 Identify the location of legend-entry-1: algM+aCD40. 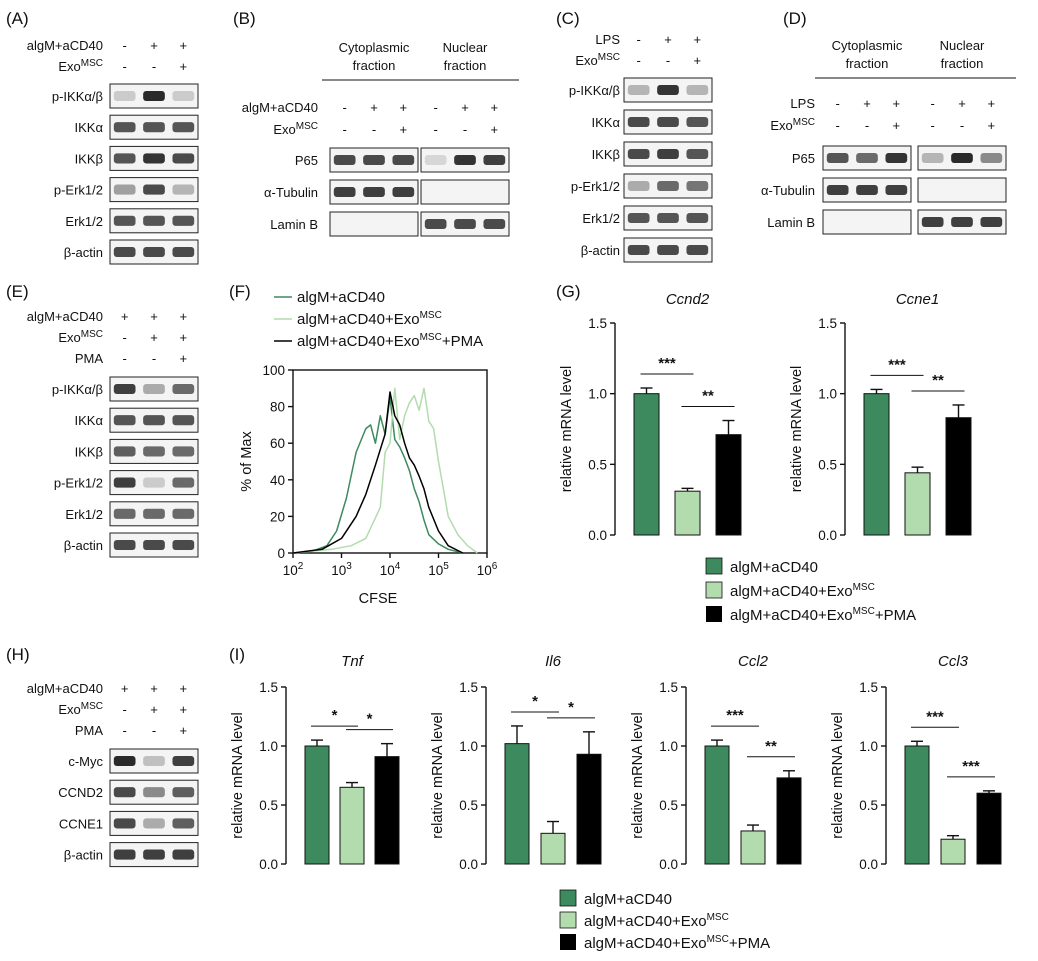
(341, 297).